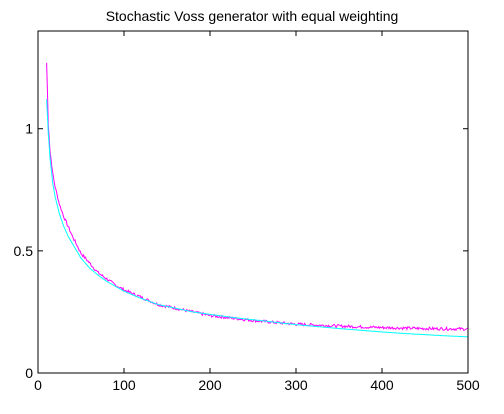 Image resolution: width=504 pixels, height=414 pixels. What do you see at coordinates (29, 129) in the screenshot?
I see `y-tick-label: 1` at bounding box center [29, 129].